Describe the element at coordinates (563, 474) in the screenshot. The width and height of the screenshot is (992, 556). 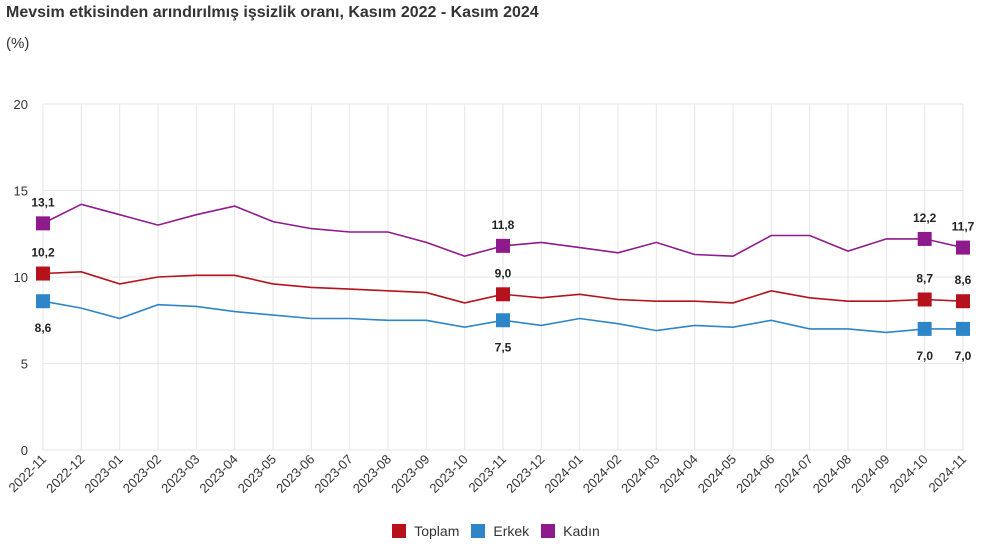
I see `x-tick-label: 2024-01` at that location.